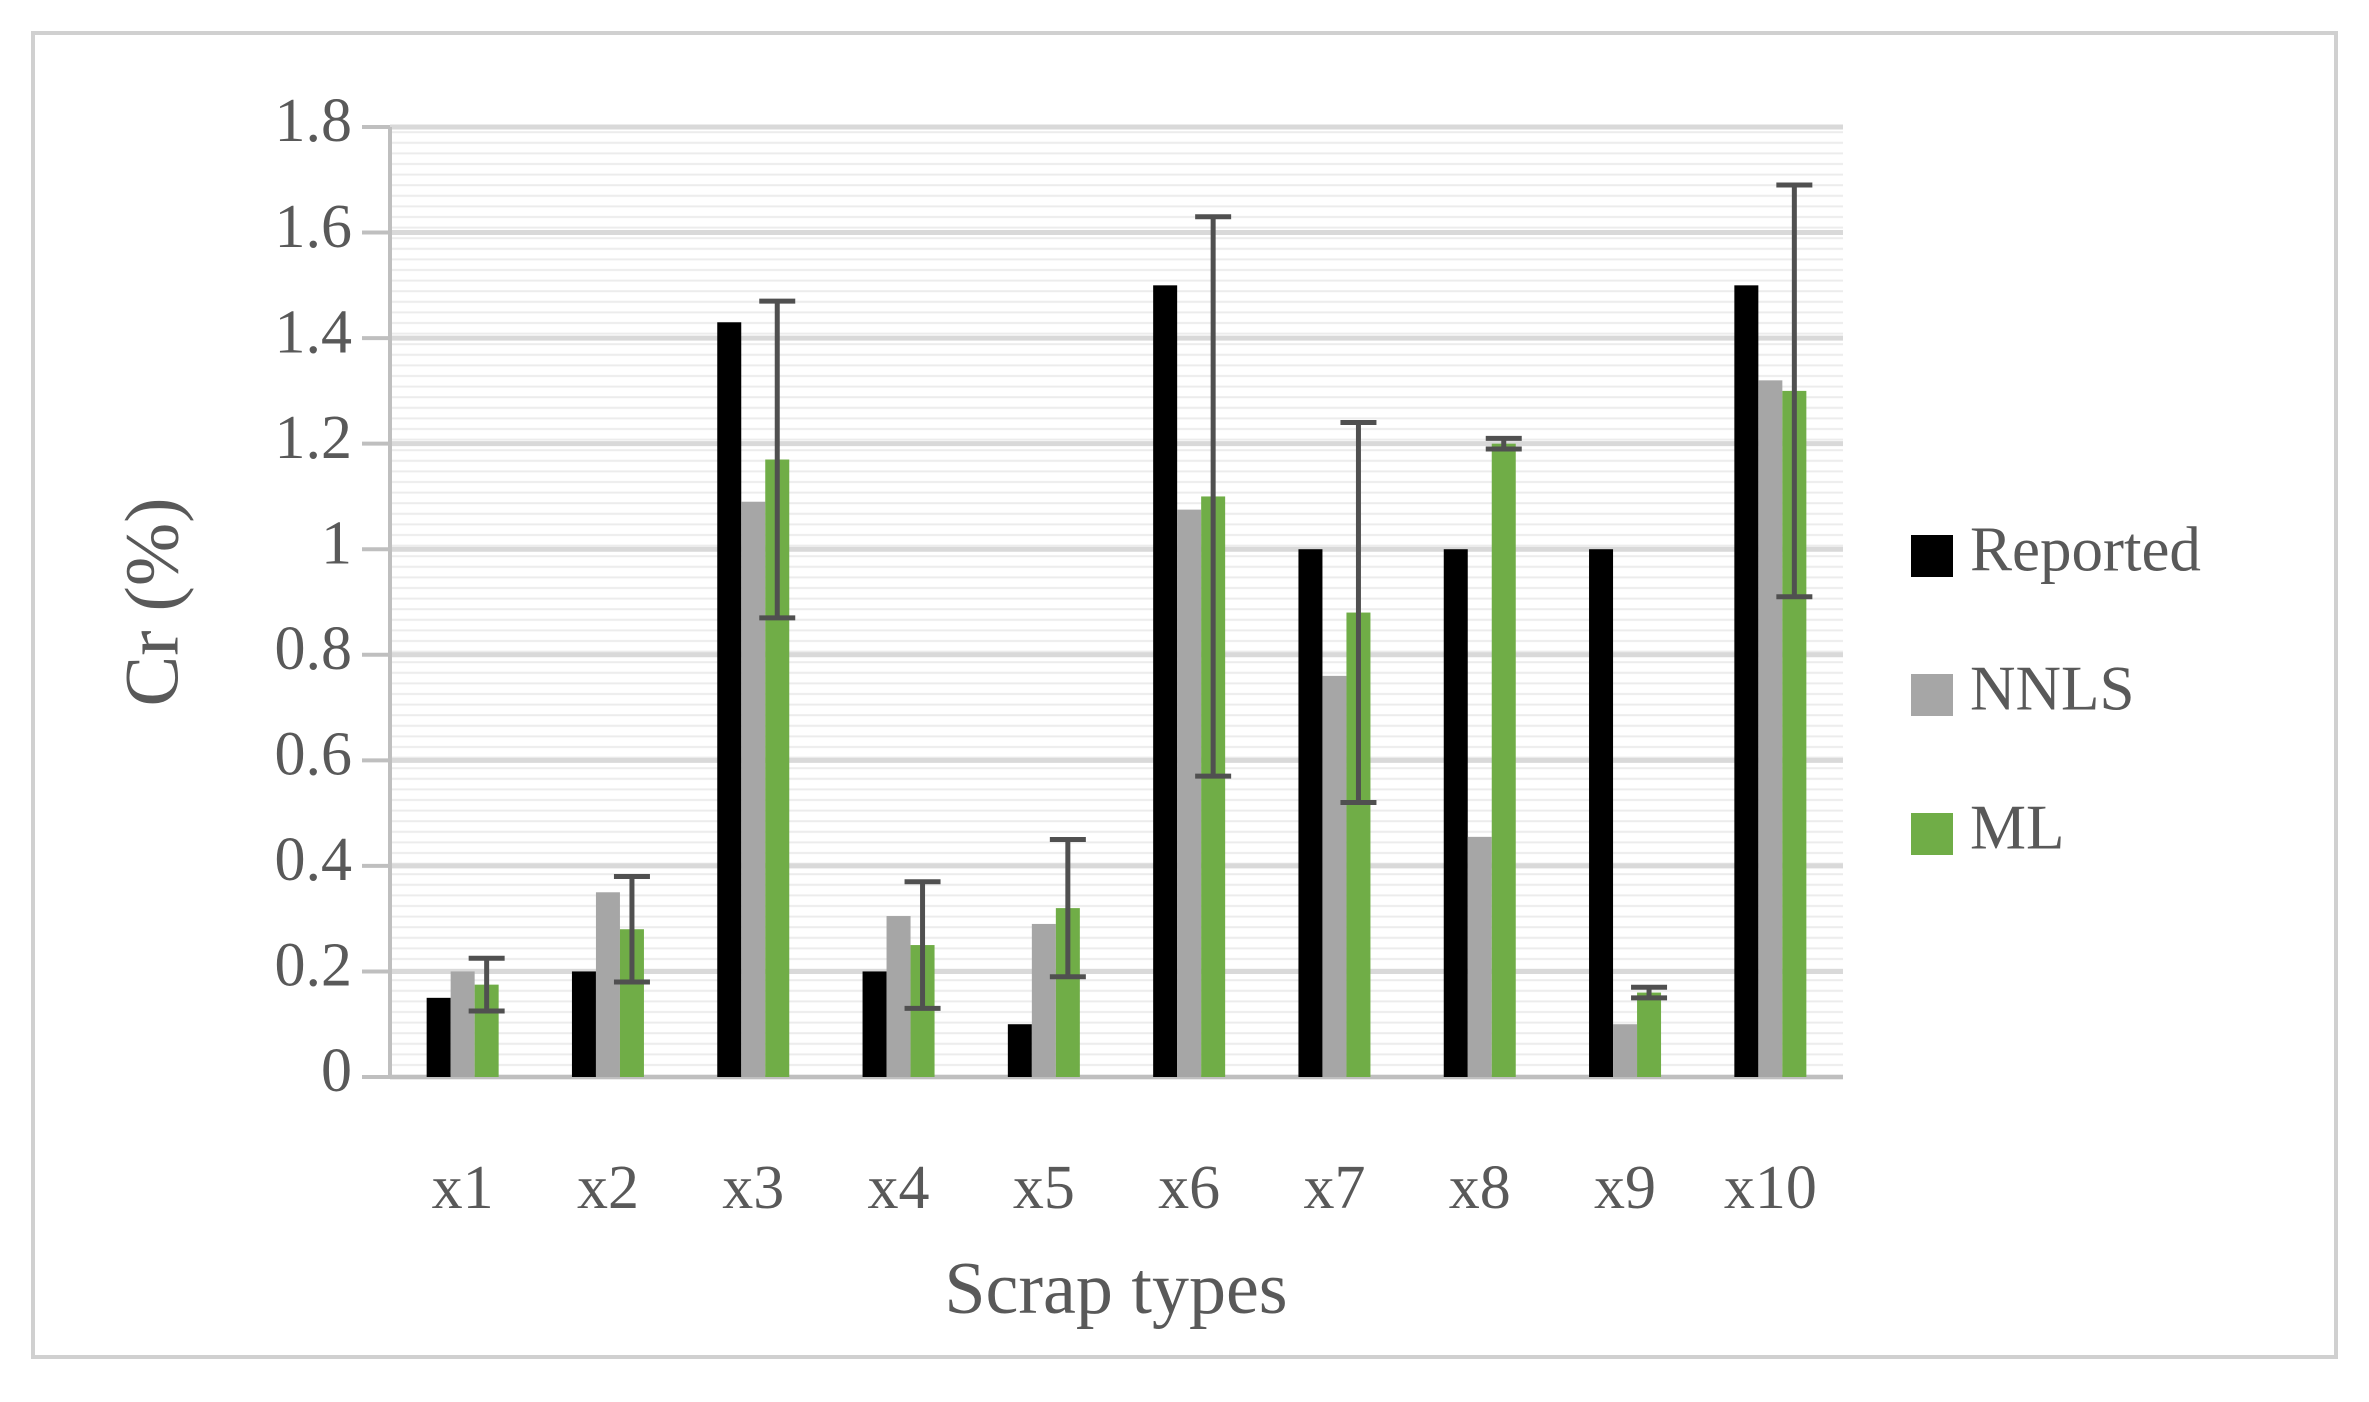 The image size is (2369, 1402). What do you see at coordinates (336, 1071) in the screenshot?
I see `y-tick-label: 0` at bounding box center [336, 1071].